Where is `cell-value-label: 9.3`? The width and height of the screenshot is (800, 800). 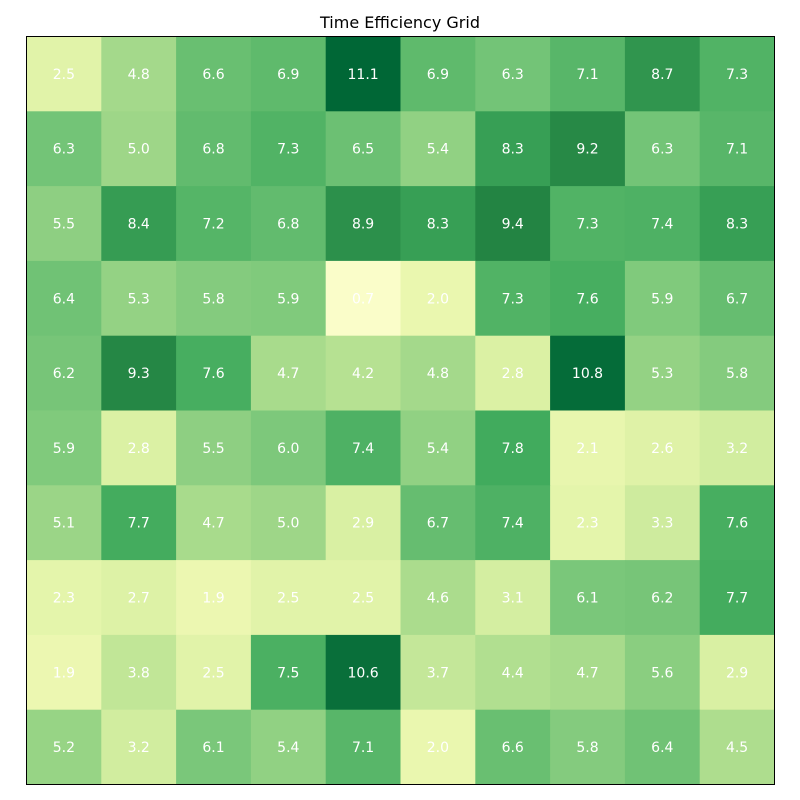 cell-value-label: 9.3 is located at coordinates (139, 374).